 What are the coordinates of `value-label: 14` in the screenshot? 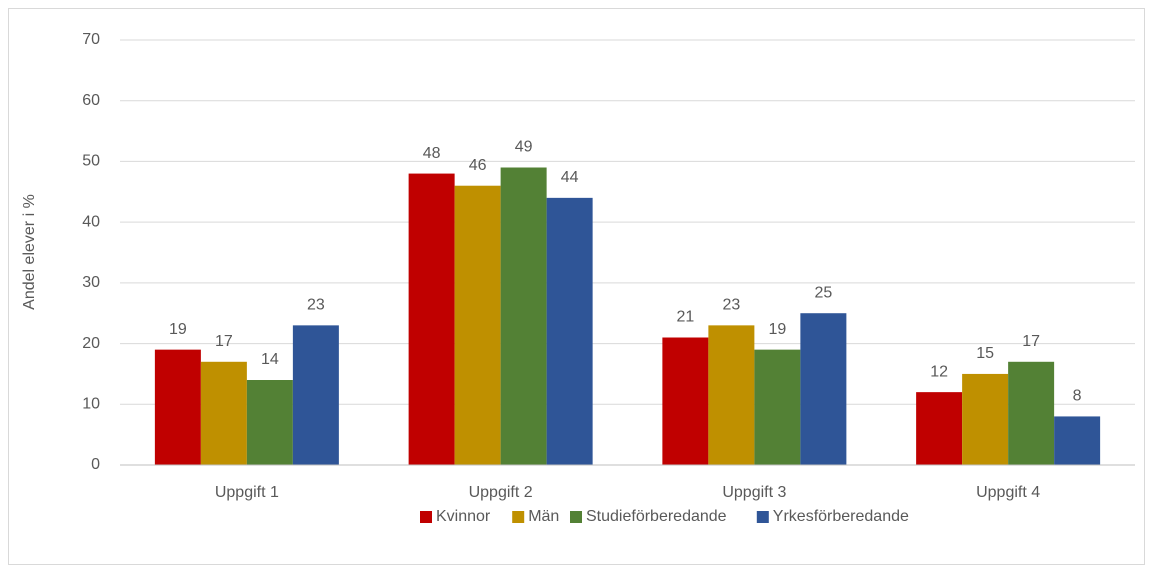 It's located at (270, 359).